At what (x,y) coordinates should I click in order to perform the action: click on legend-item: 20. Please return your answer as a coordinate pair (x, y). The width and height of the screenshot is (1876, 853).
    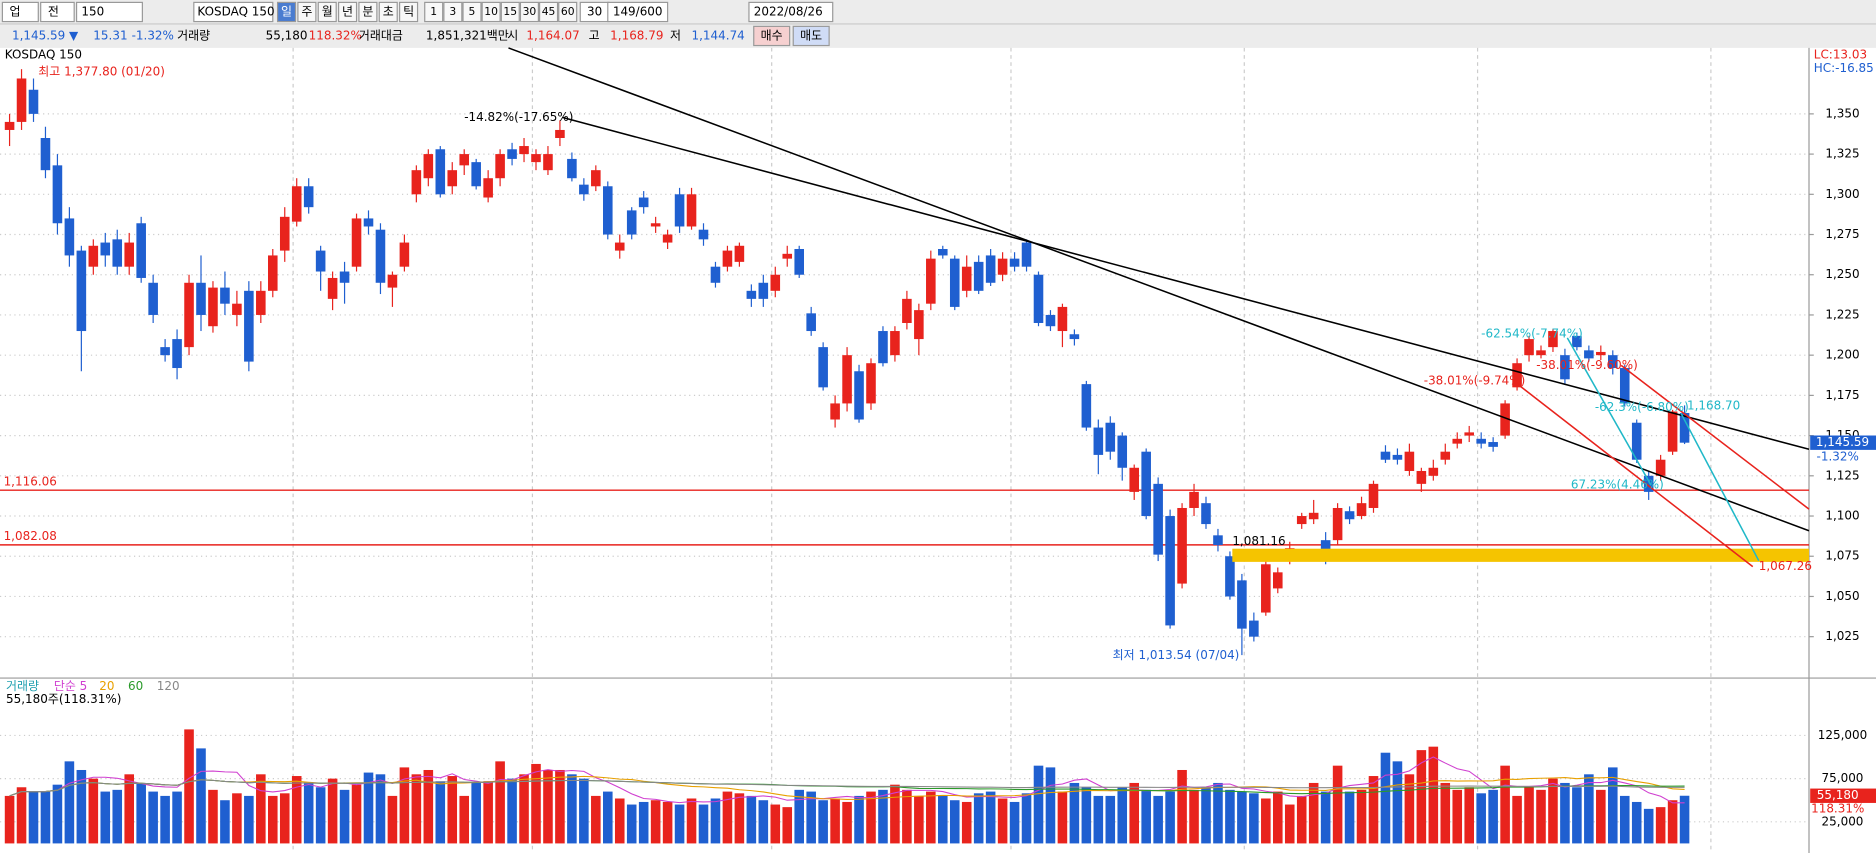
    Looking at the image, I should click on (106, 686).